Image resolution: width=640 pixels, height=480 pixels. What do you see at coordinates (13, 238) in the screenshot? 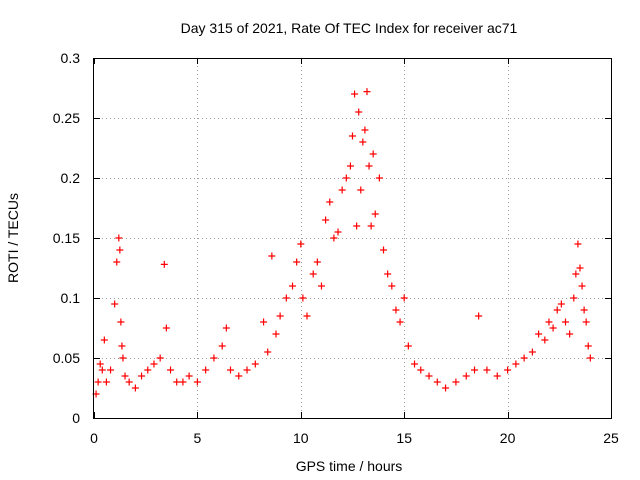
I see `y-axis-title: ROTI / TECUs` at bounding box center [13, 238].